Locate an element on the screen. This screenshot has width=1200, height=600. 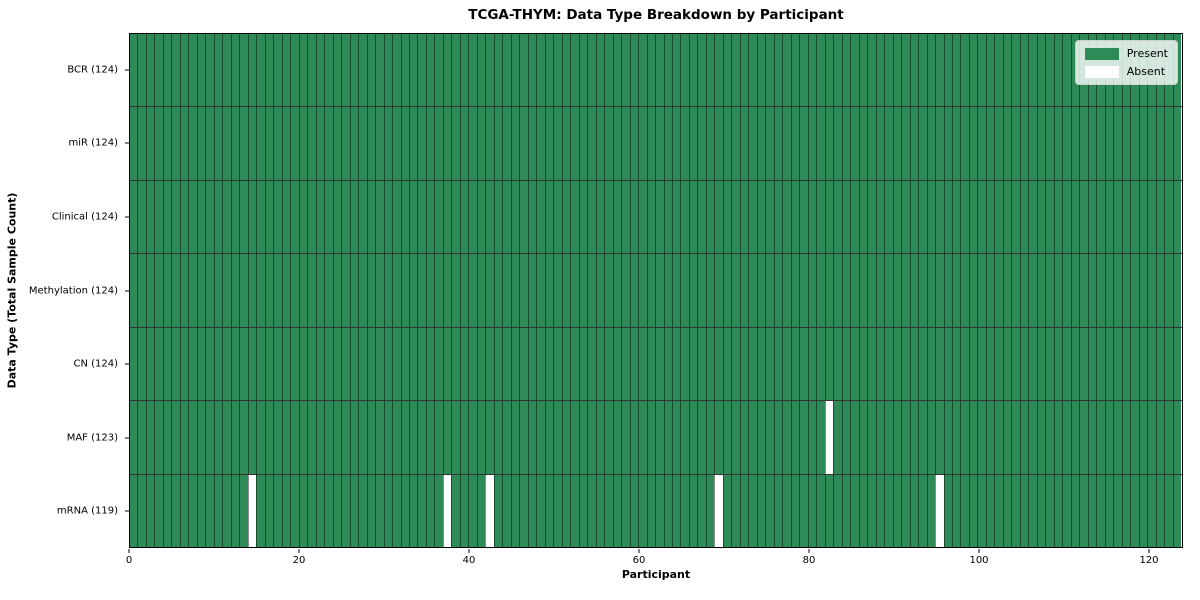
heatmap-row-mir is located at coordinates (656, 143).